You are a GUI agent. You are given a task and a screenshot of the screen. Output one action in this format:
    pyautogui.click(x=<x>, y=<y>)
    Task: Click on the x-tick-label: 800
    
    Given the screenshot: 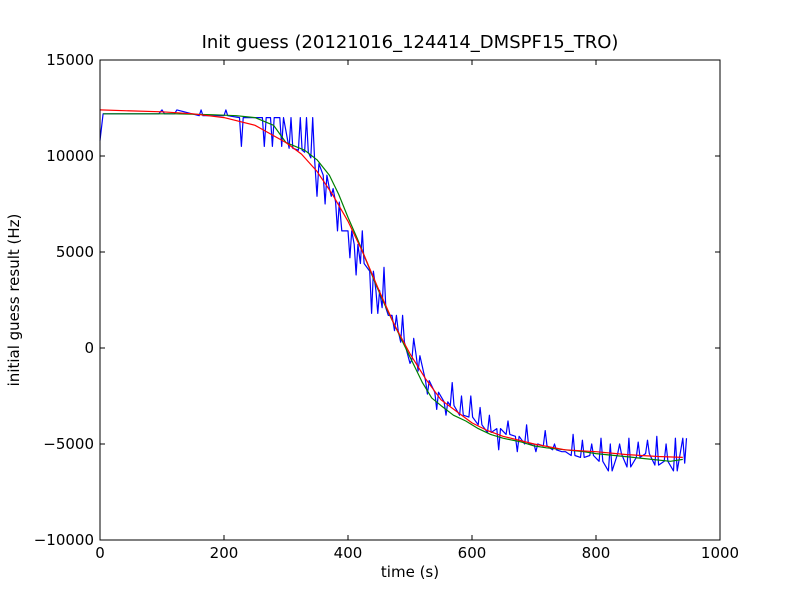 What is the action you would take?
    pyautogui.click(x=596, y=553)
    